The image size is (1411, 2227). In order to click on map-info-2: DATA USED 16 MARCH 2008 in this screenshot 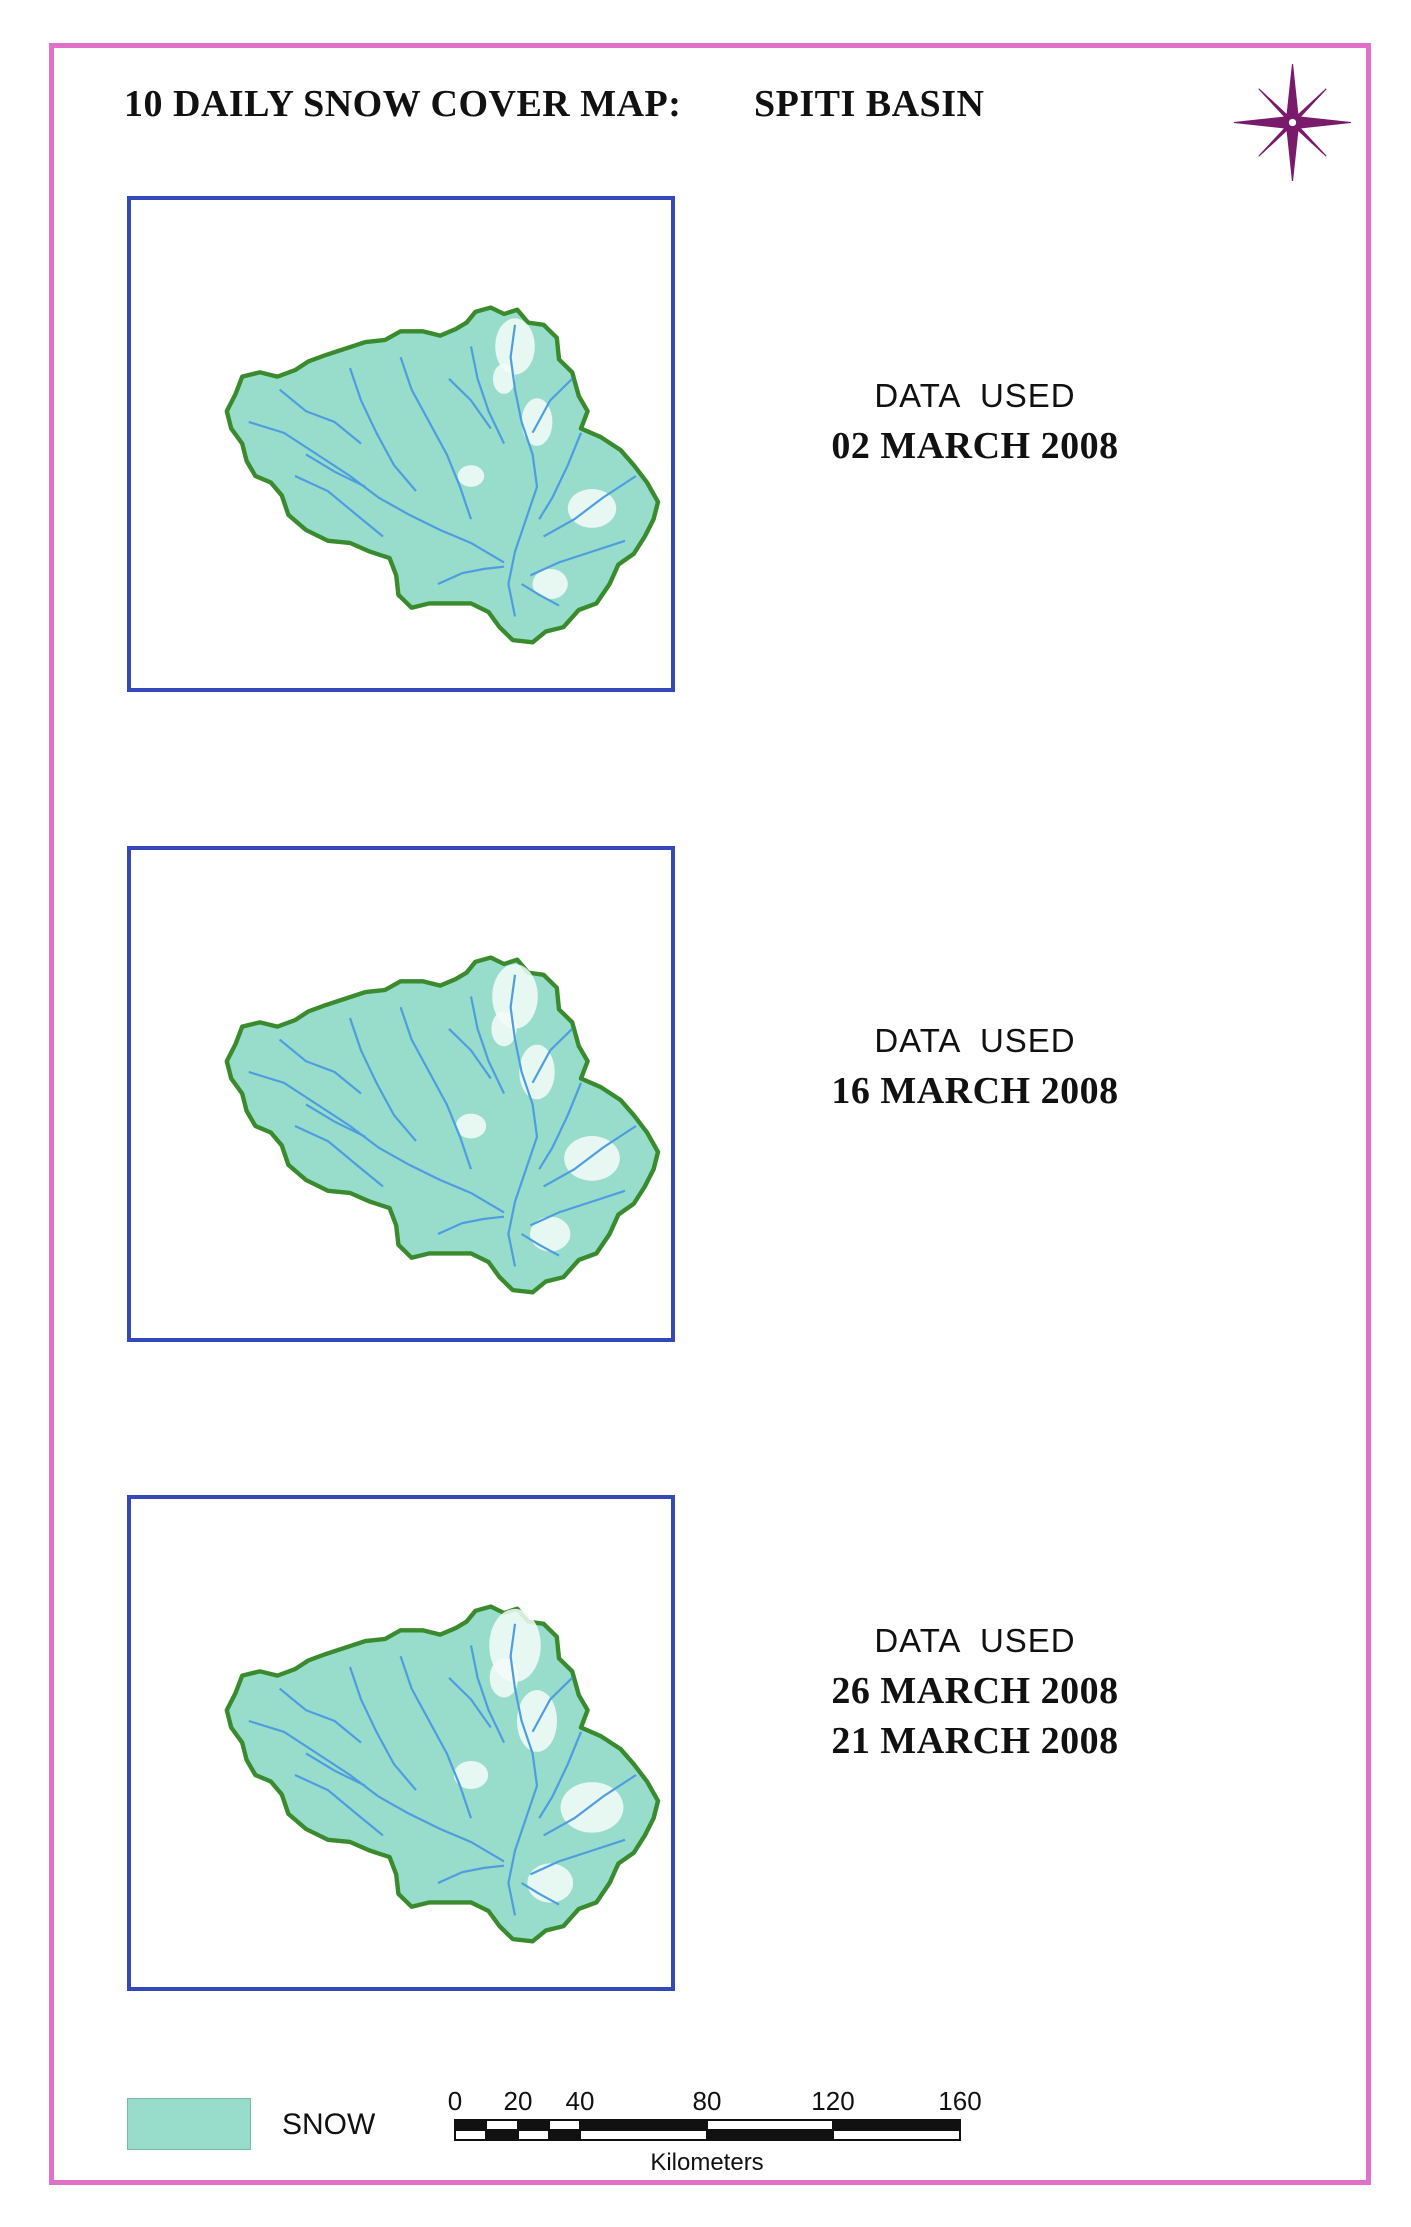, I will do `click(975, 1066)`.